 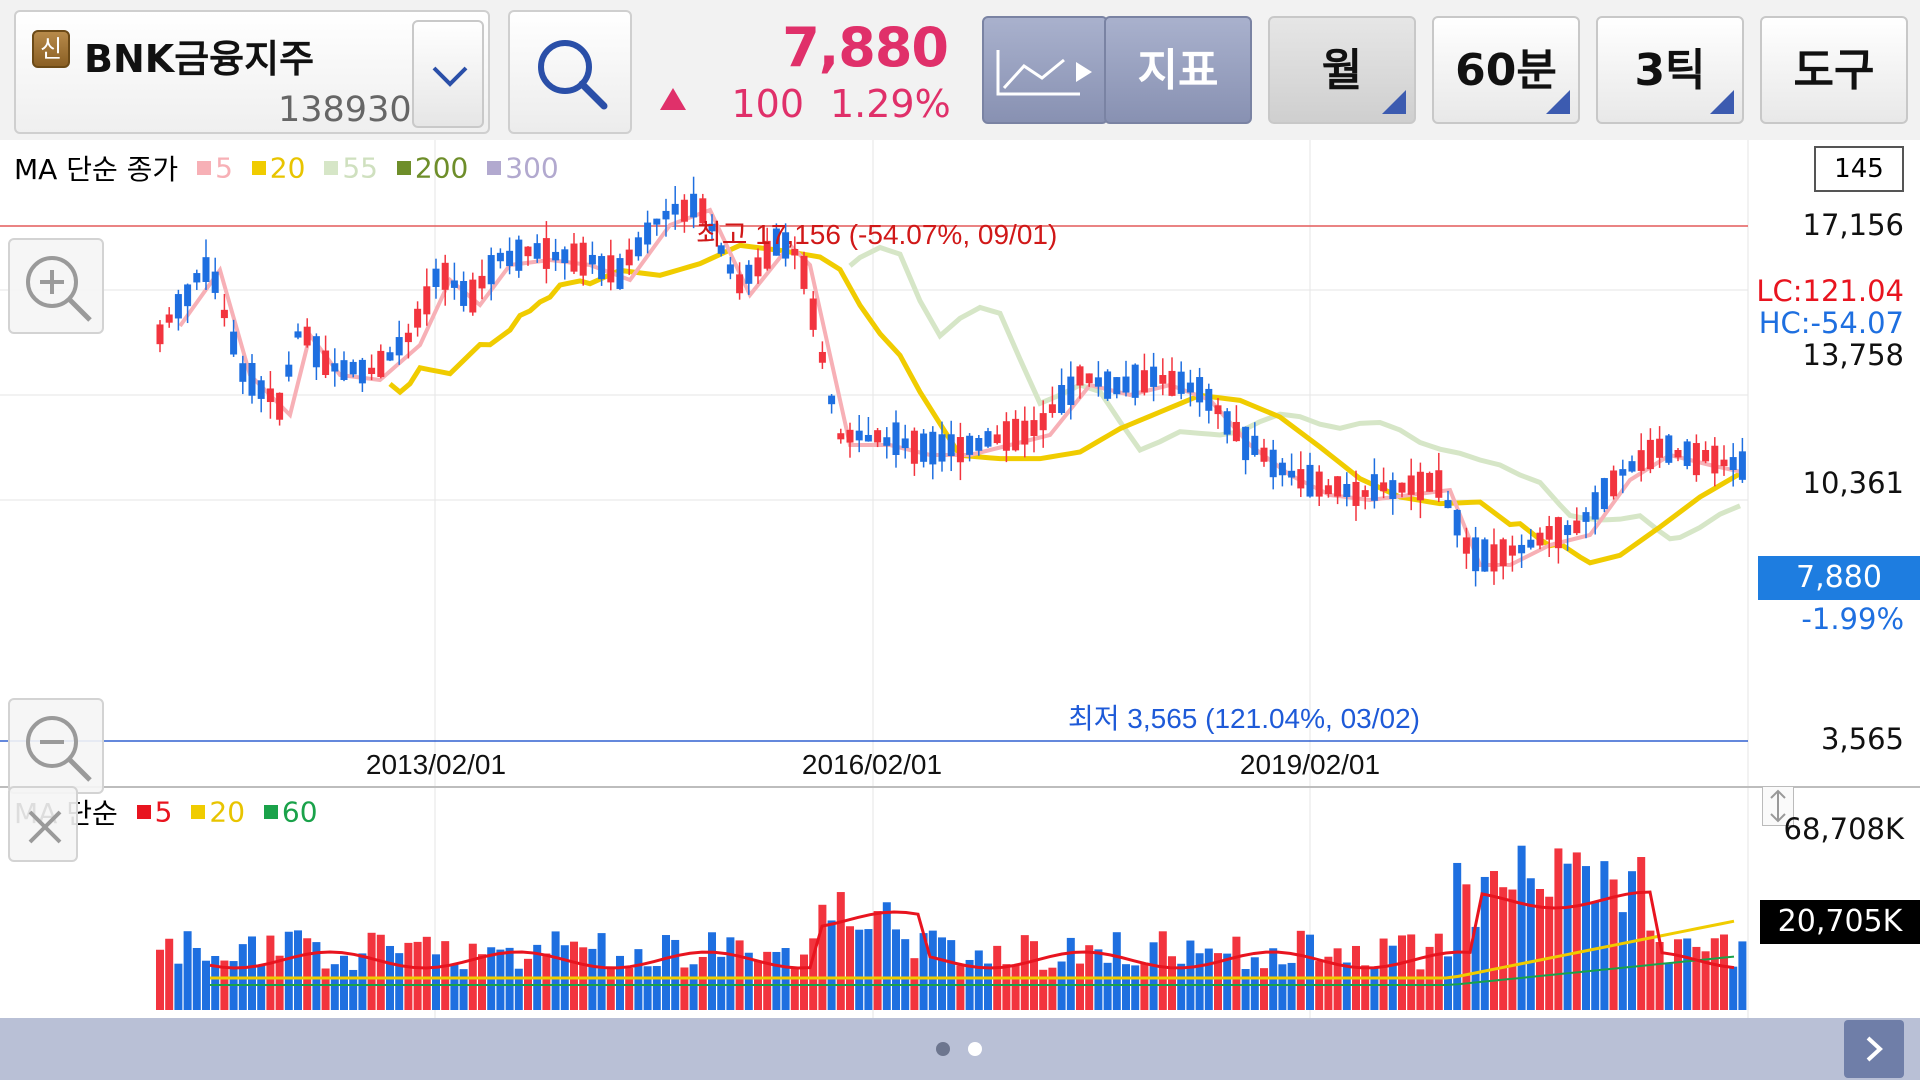 What do you see at coordinates (1778, 806) in the screenshot?
I see `resize-handle-icon` at bounding box center [1778, 806].